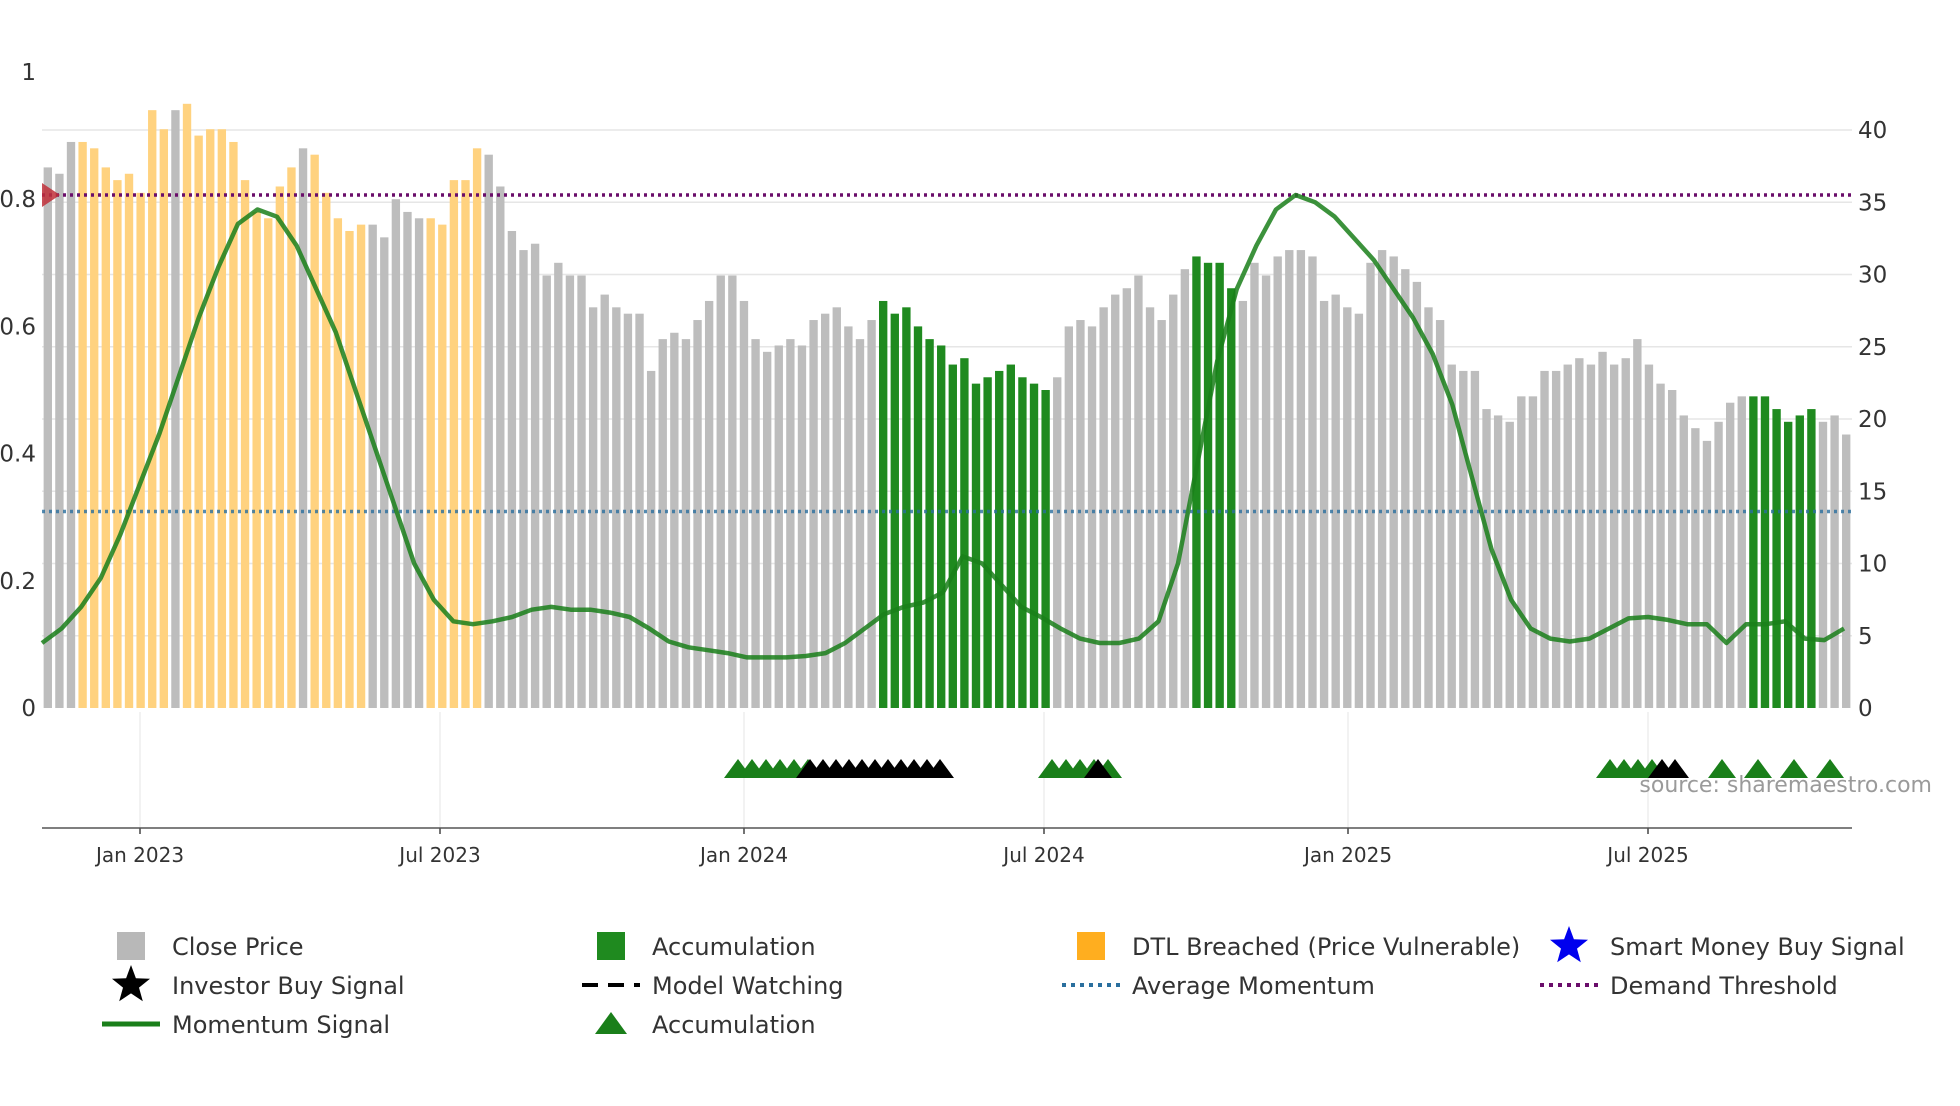 This screenshot has height=1106, width=1960. What do you see at coordinates (1872, 420) in the screenshot?
I see `right-axis-tick: 20` at bounding box center [1872, 420].